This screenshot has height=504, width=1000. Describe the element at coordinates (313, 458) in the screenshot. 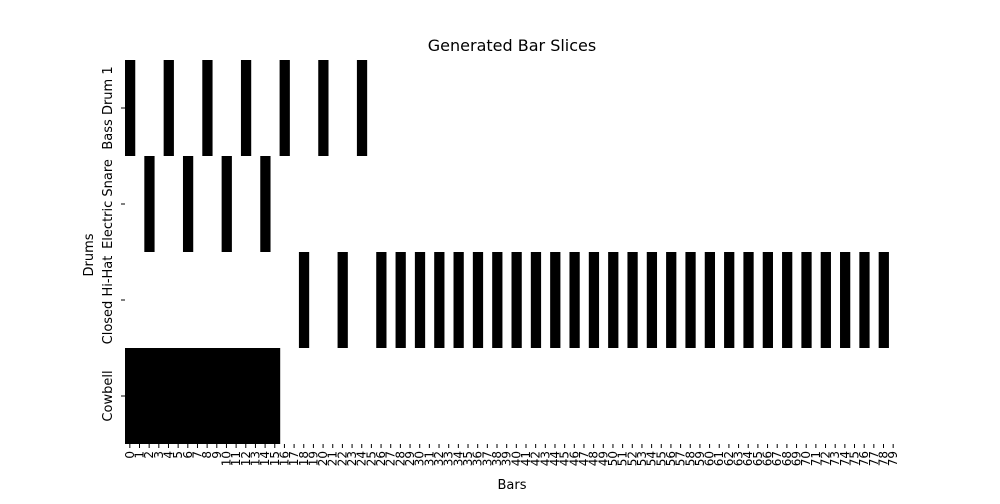

I see `x-tick-label: 19` at that location.